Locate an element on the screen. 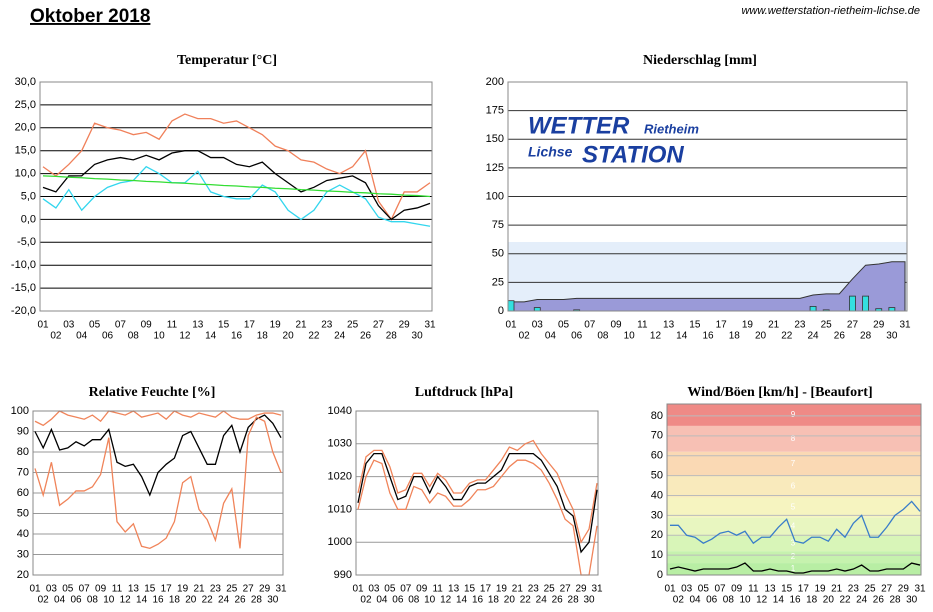 The height and width of the screenshot is (612, 933). y-tick-label: 20 is located at coordinates (23, 575).